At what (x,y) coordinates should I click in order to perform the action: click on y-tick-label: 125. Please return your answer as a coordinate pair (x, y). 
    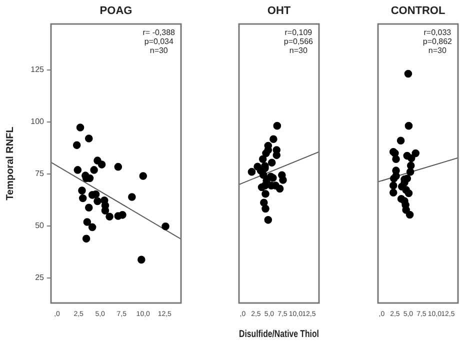
    Looking at the image, I should click on (37, 69).